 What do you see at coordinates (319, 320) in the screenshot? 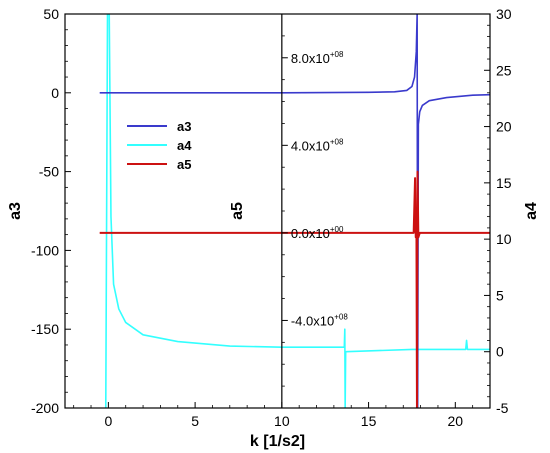
I see `a5-tick-label: -4.0x10+08` at bounding box center [319, 320].